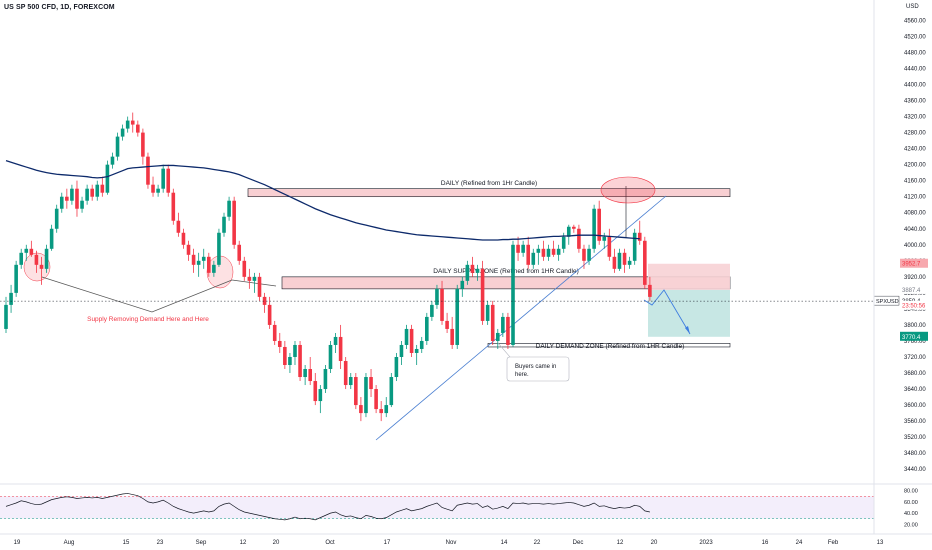 Image resolution: width=932 pixels, height=550 pixels. What do you see at coordinates (276, 543) in the screenshot?
I see `x-tick-label: 20` at bounding box center [276, 543].